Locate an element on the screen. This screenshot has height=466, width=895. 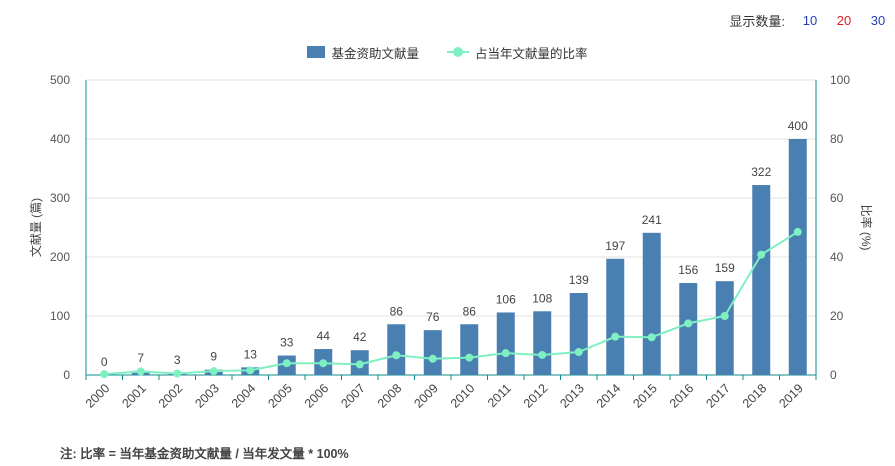
x-tick-label: 2015 is located at coordinates (645, 396).